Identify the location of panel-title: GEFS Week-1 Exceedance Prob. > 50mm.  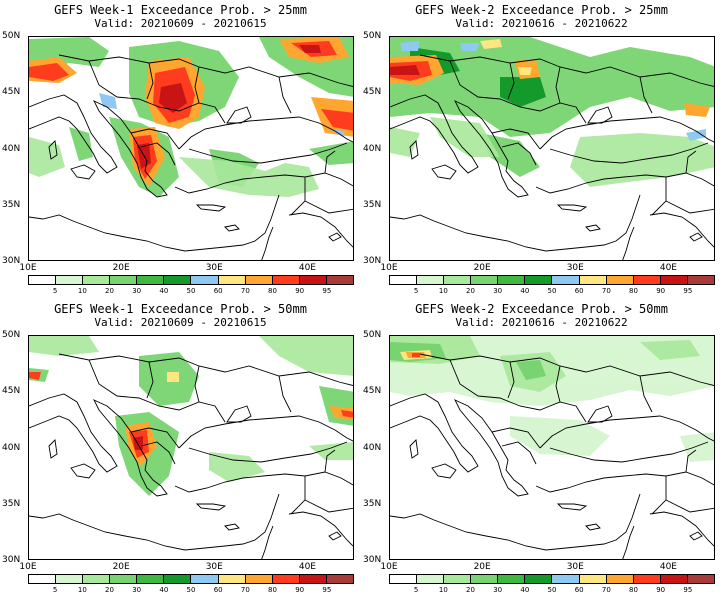
(180, 309).